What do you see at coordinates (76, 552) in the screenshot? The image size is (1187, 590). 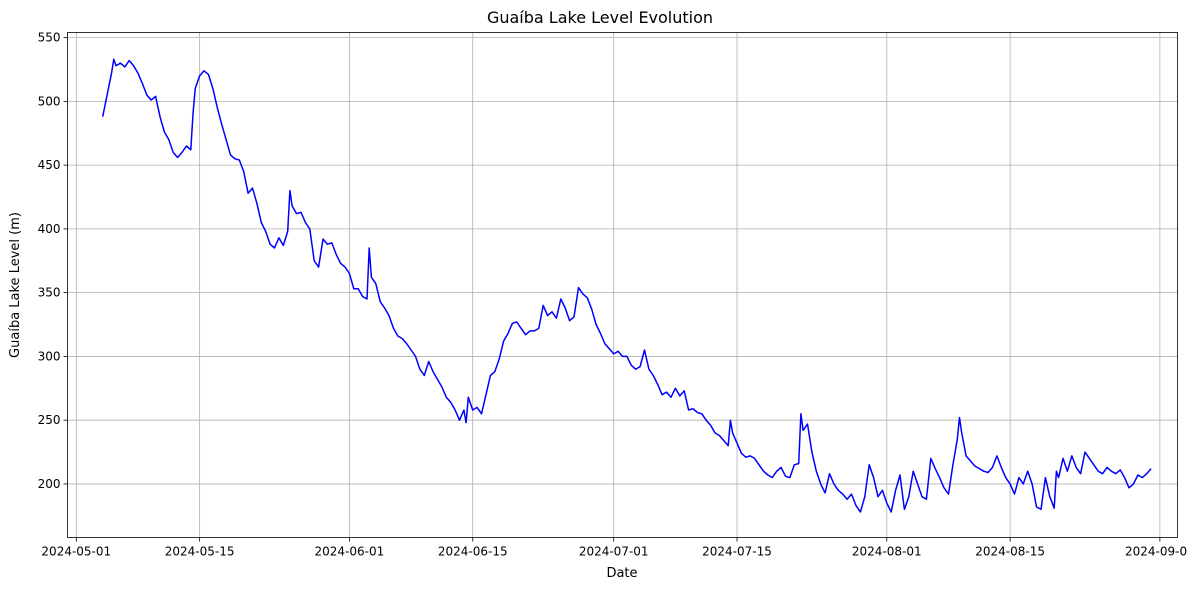 I see `x-tick-label: 2024-05-01` at bounding box center [76, 552].